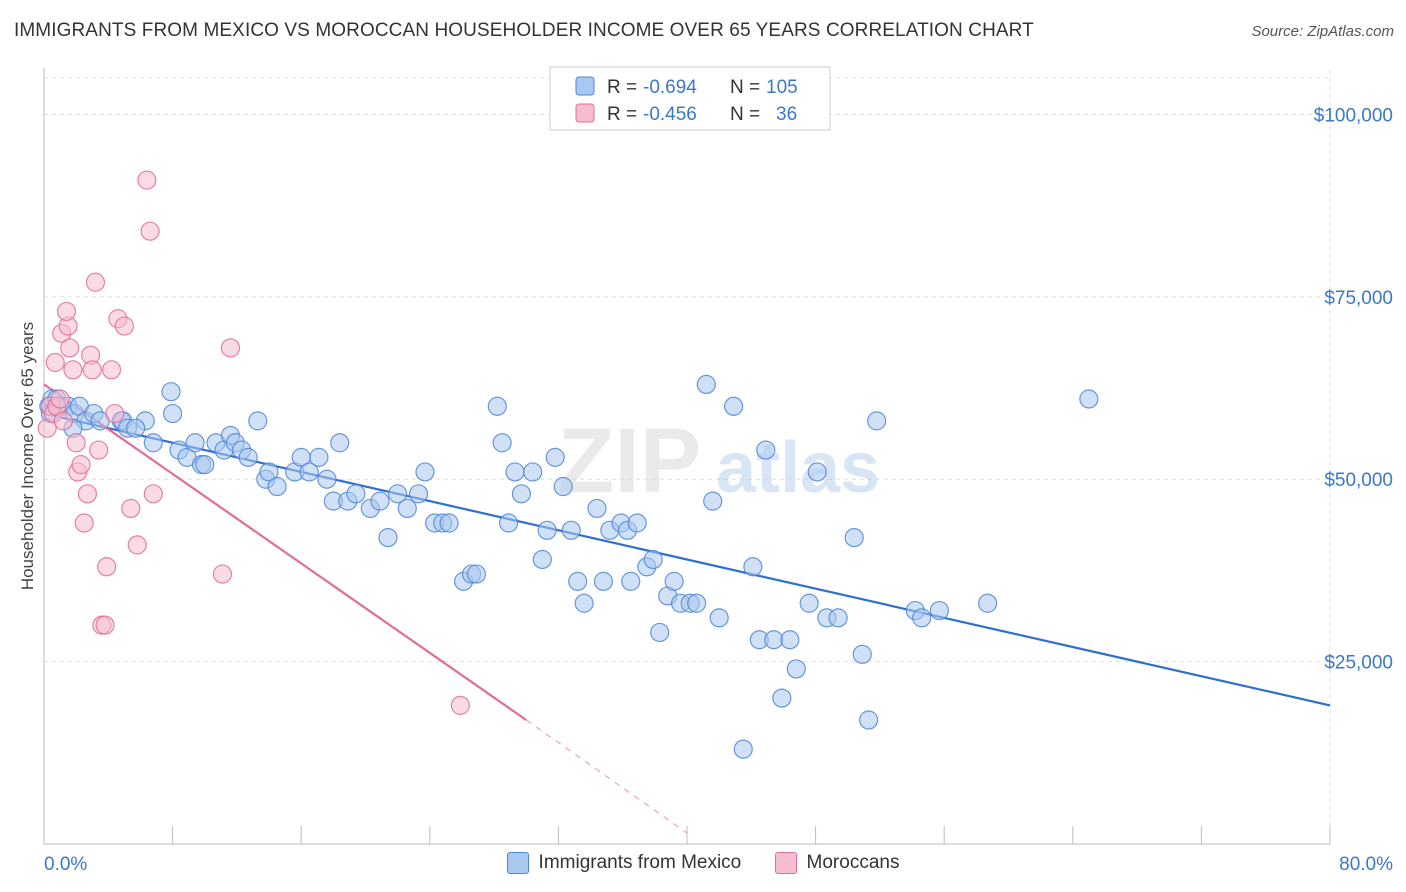 The image size is (1406, 892). Describe the element at coordinates (517, 863) in the screenshot. I see `legend-swatch-mexico` at that location.